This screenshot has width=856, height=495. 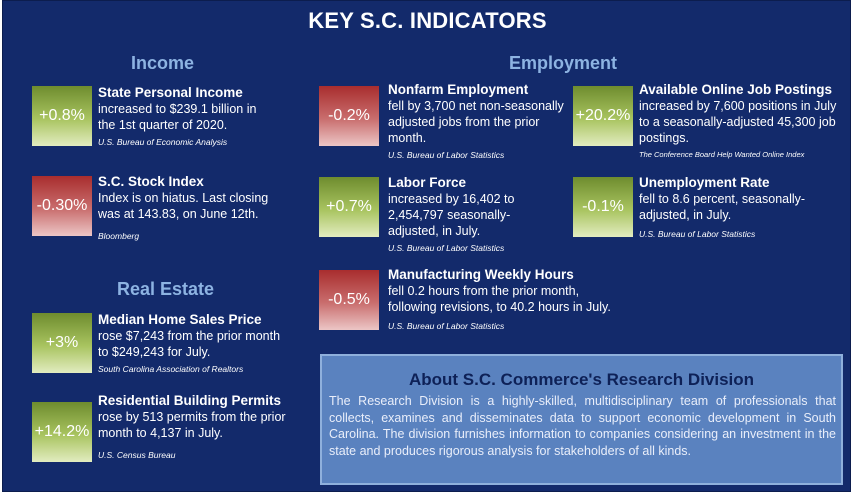 I want to click on badge-nonfarm: -0.2%, so click(x=349, y=116).